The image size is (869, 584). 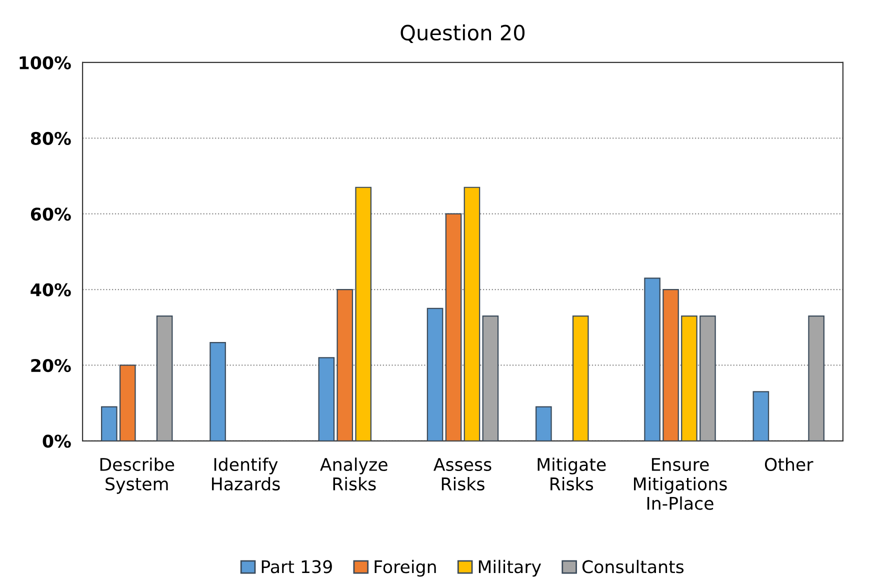 I want to click on y-tick-label: 100%, so click(x=45, y=63).